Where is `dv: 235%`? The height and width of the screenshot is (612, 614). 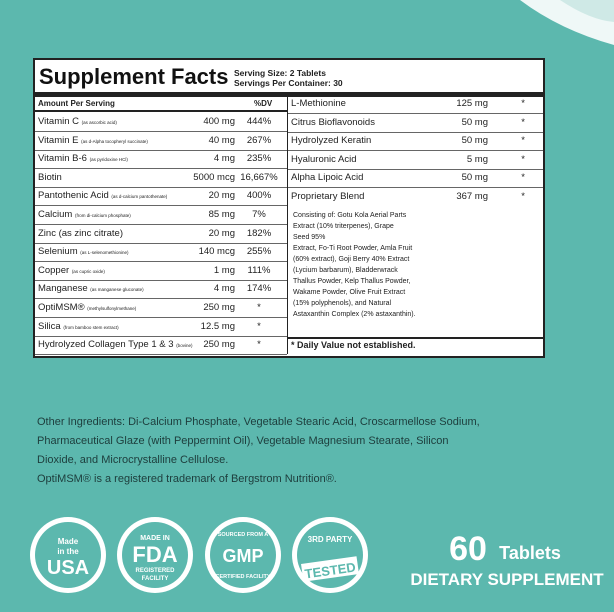 dv: 235% is located at coordinates (259, 159).